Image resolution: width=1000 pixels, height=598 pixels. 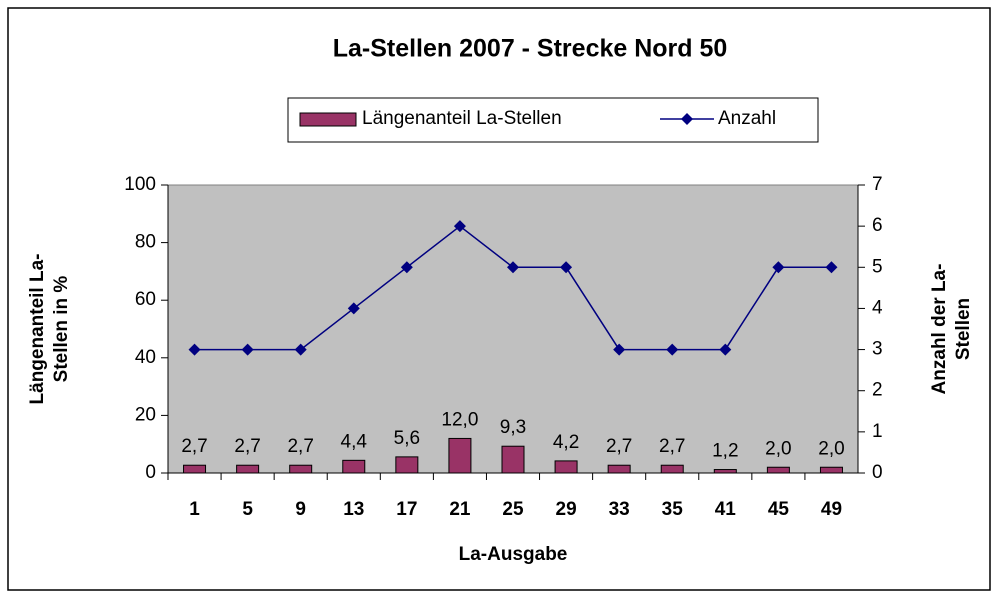 What do you see at coordinates (145, 414) in the screenshot?
I see `y-tick-label: 20` at bounding box center [145, 414].